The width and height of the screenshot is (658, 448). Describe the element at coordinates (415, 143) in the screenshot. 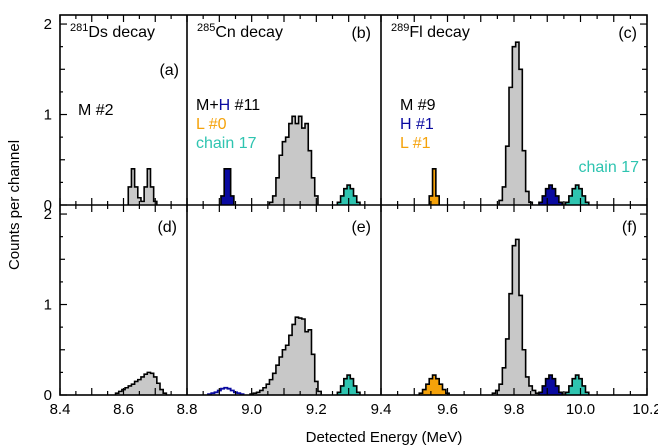

I see `panel-c-legend-entry: L #1` at that location.